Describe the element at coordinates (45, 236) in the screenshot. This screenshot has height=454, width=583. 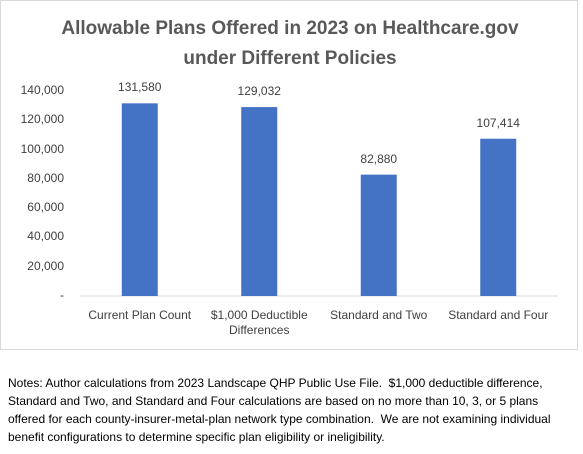
I see `y-tick-label: 40,000` at that location.